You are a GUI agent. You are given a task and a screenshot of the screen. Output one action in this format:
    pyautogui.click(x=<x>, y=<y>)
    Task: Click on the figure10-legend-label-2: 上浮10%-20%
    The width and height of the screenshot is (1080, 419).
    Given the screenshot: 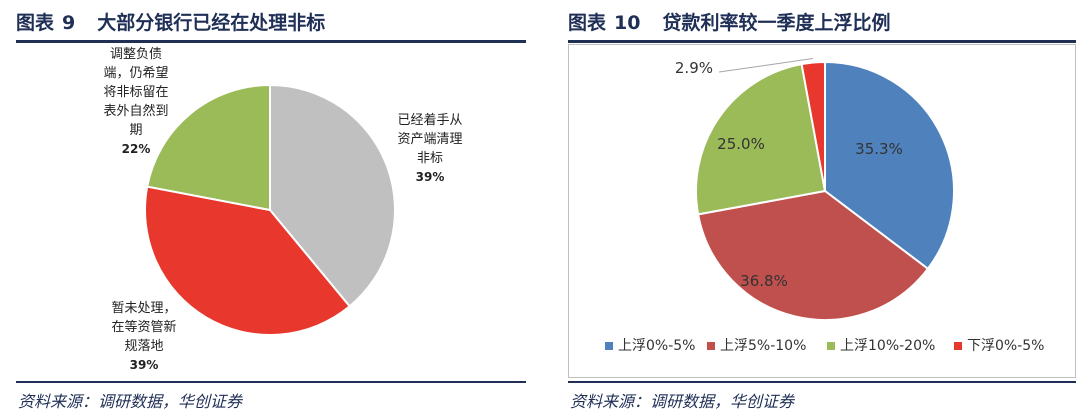 What is the action you would take?
    pyautogui.click(x=887, y=346)
    